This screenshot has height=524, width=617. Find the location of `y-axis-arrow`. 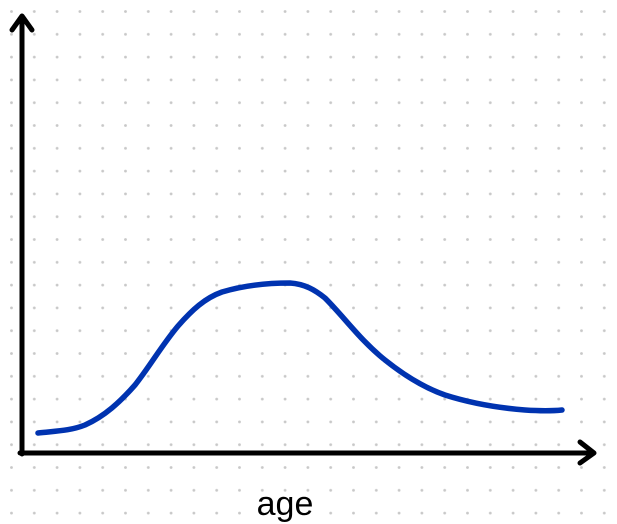

y-axis-arrow is located at coordinates (22, 23).